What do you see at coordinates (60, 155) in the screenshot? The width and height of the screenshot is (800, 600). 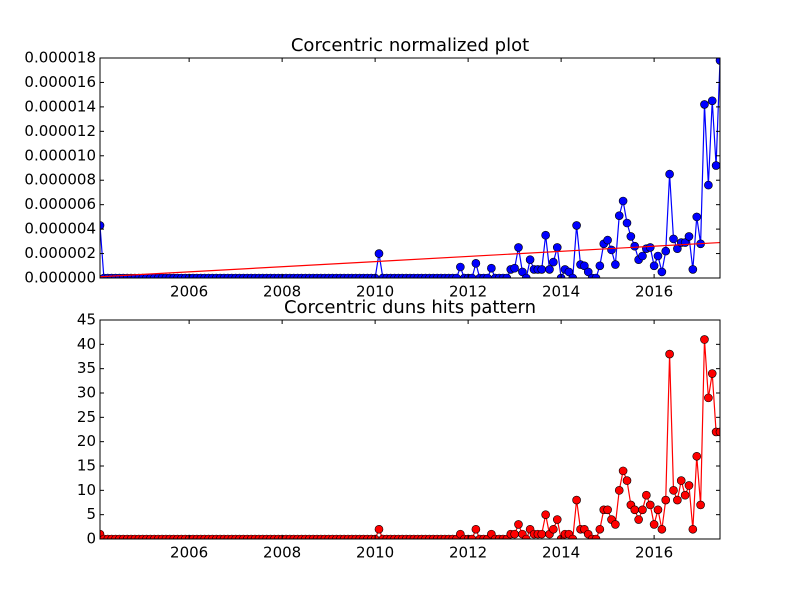 I see `y-tick-label: 0.000010` at bounding box center [60, 155].